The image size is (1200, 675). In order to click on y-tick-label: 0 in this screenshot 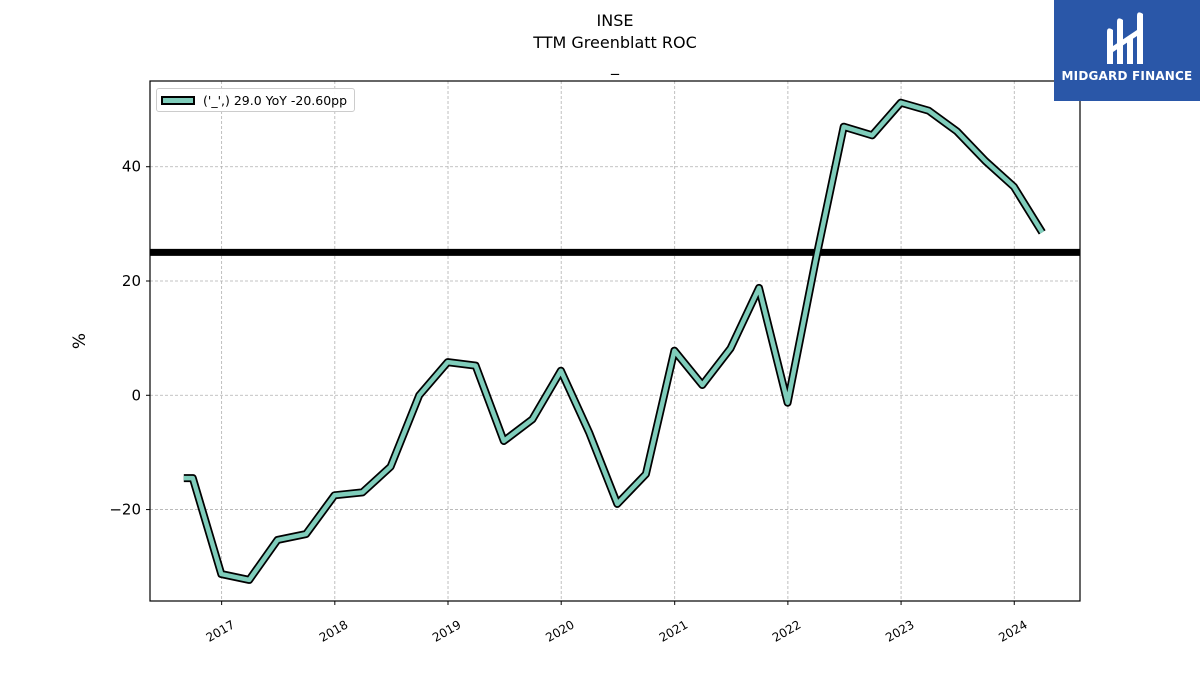, I will do `click(136, 395)`.